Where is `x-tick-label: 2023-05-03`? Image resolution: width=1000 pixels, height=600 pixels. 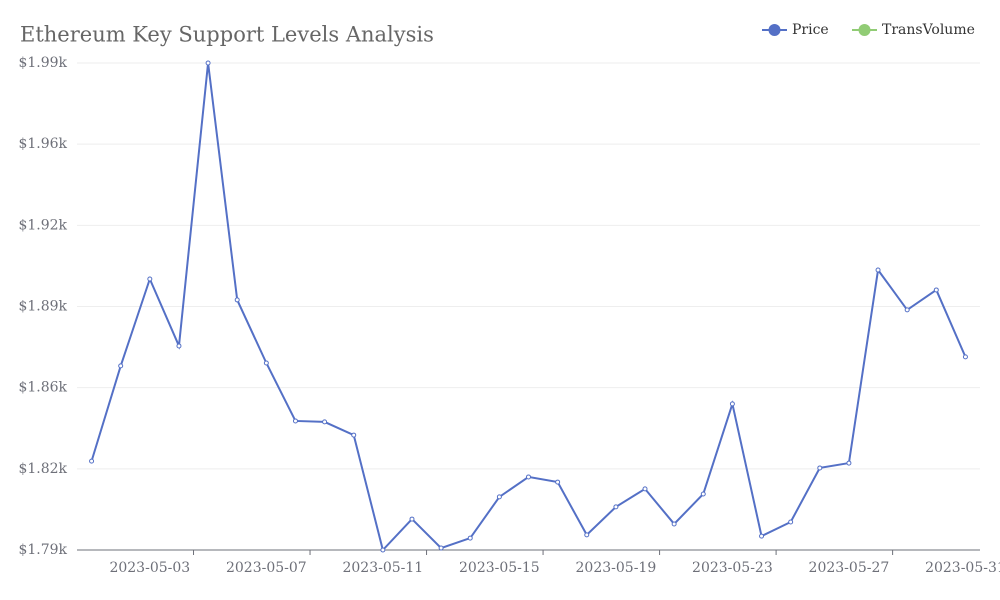 x-tick-label: 2023-05-03 is located at coordinates (149, 568).